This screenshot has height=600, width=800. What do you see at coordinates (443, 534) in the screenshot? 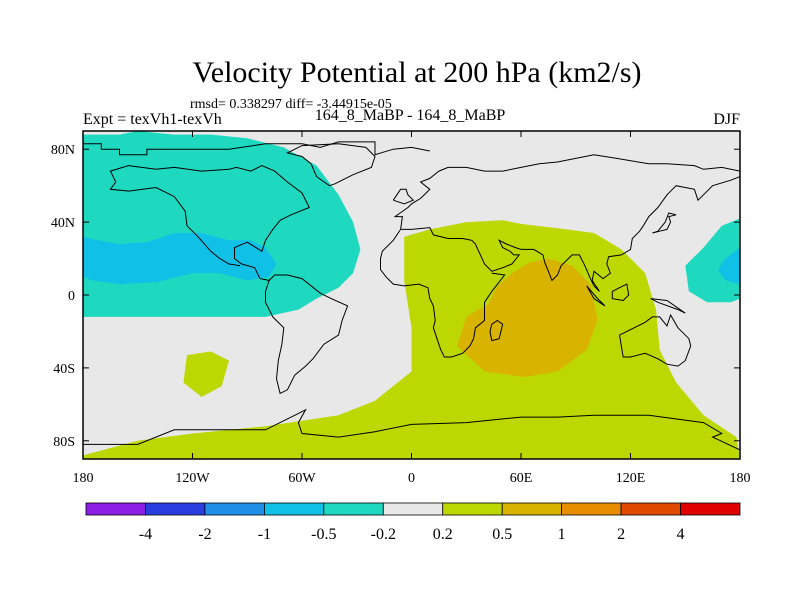
I see `colorbar-label: 0.2` at bounding box center [443, 534].